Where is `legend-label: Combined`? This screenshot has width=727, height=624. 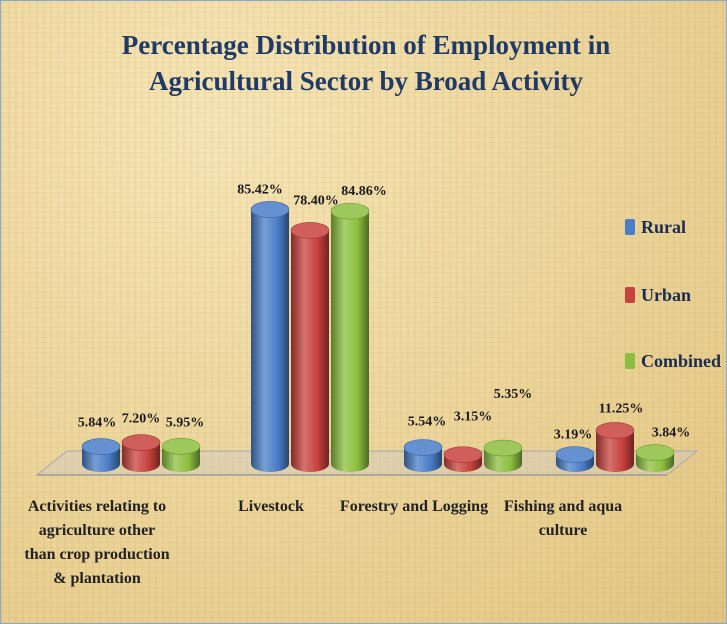 legend-label: Combined is located at coordinates (681, 360).